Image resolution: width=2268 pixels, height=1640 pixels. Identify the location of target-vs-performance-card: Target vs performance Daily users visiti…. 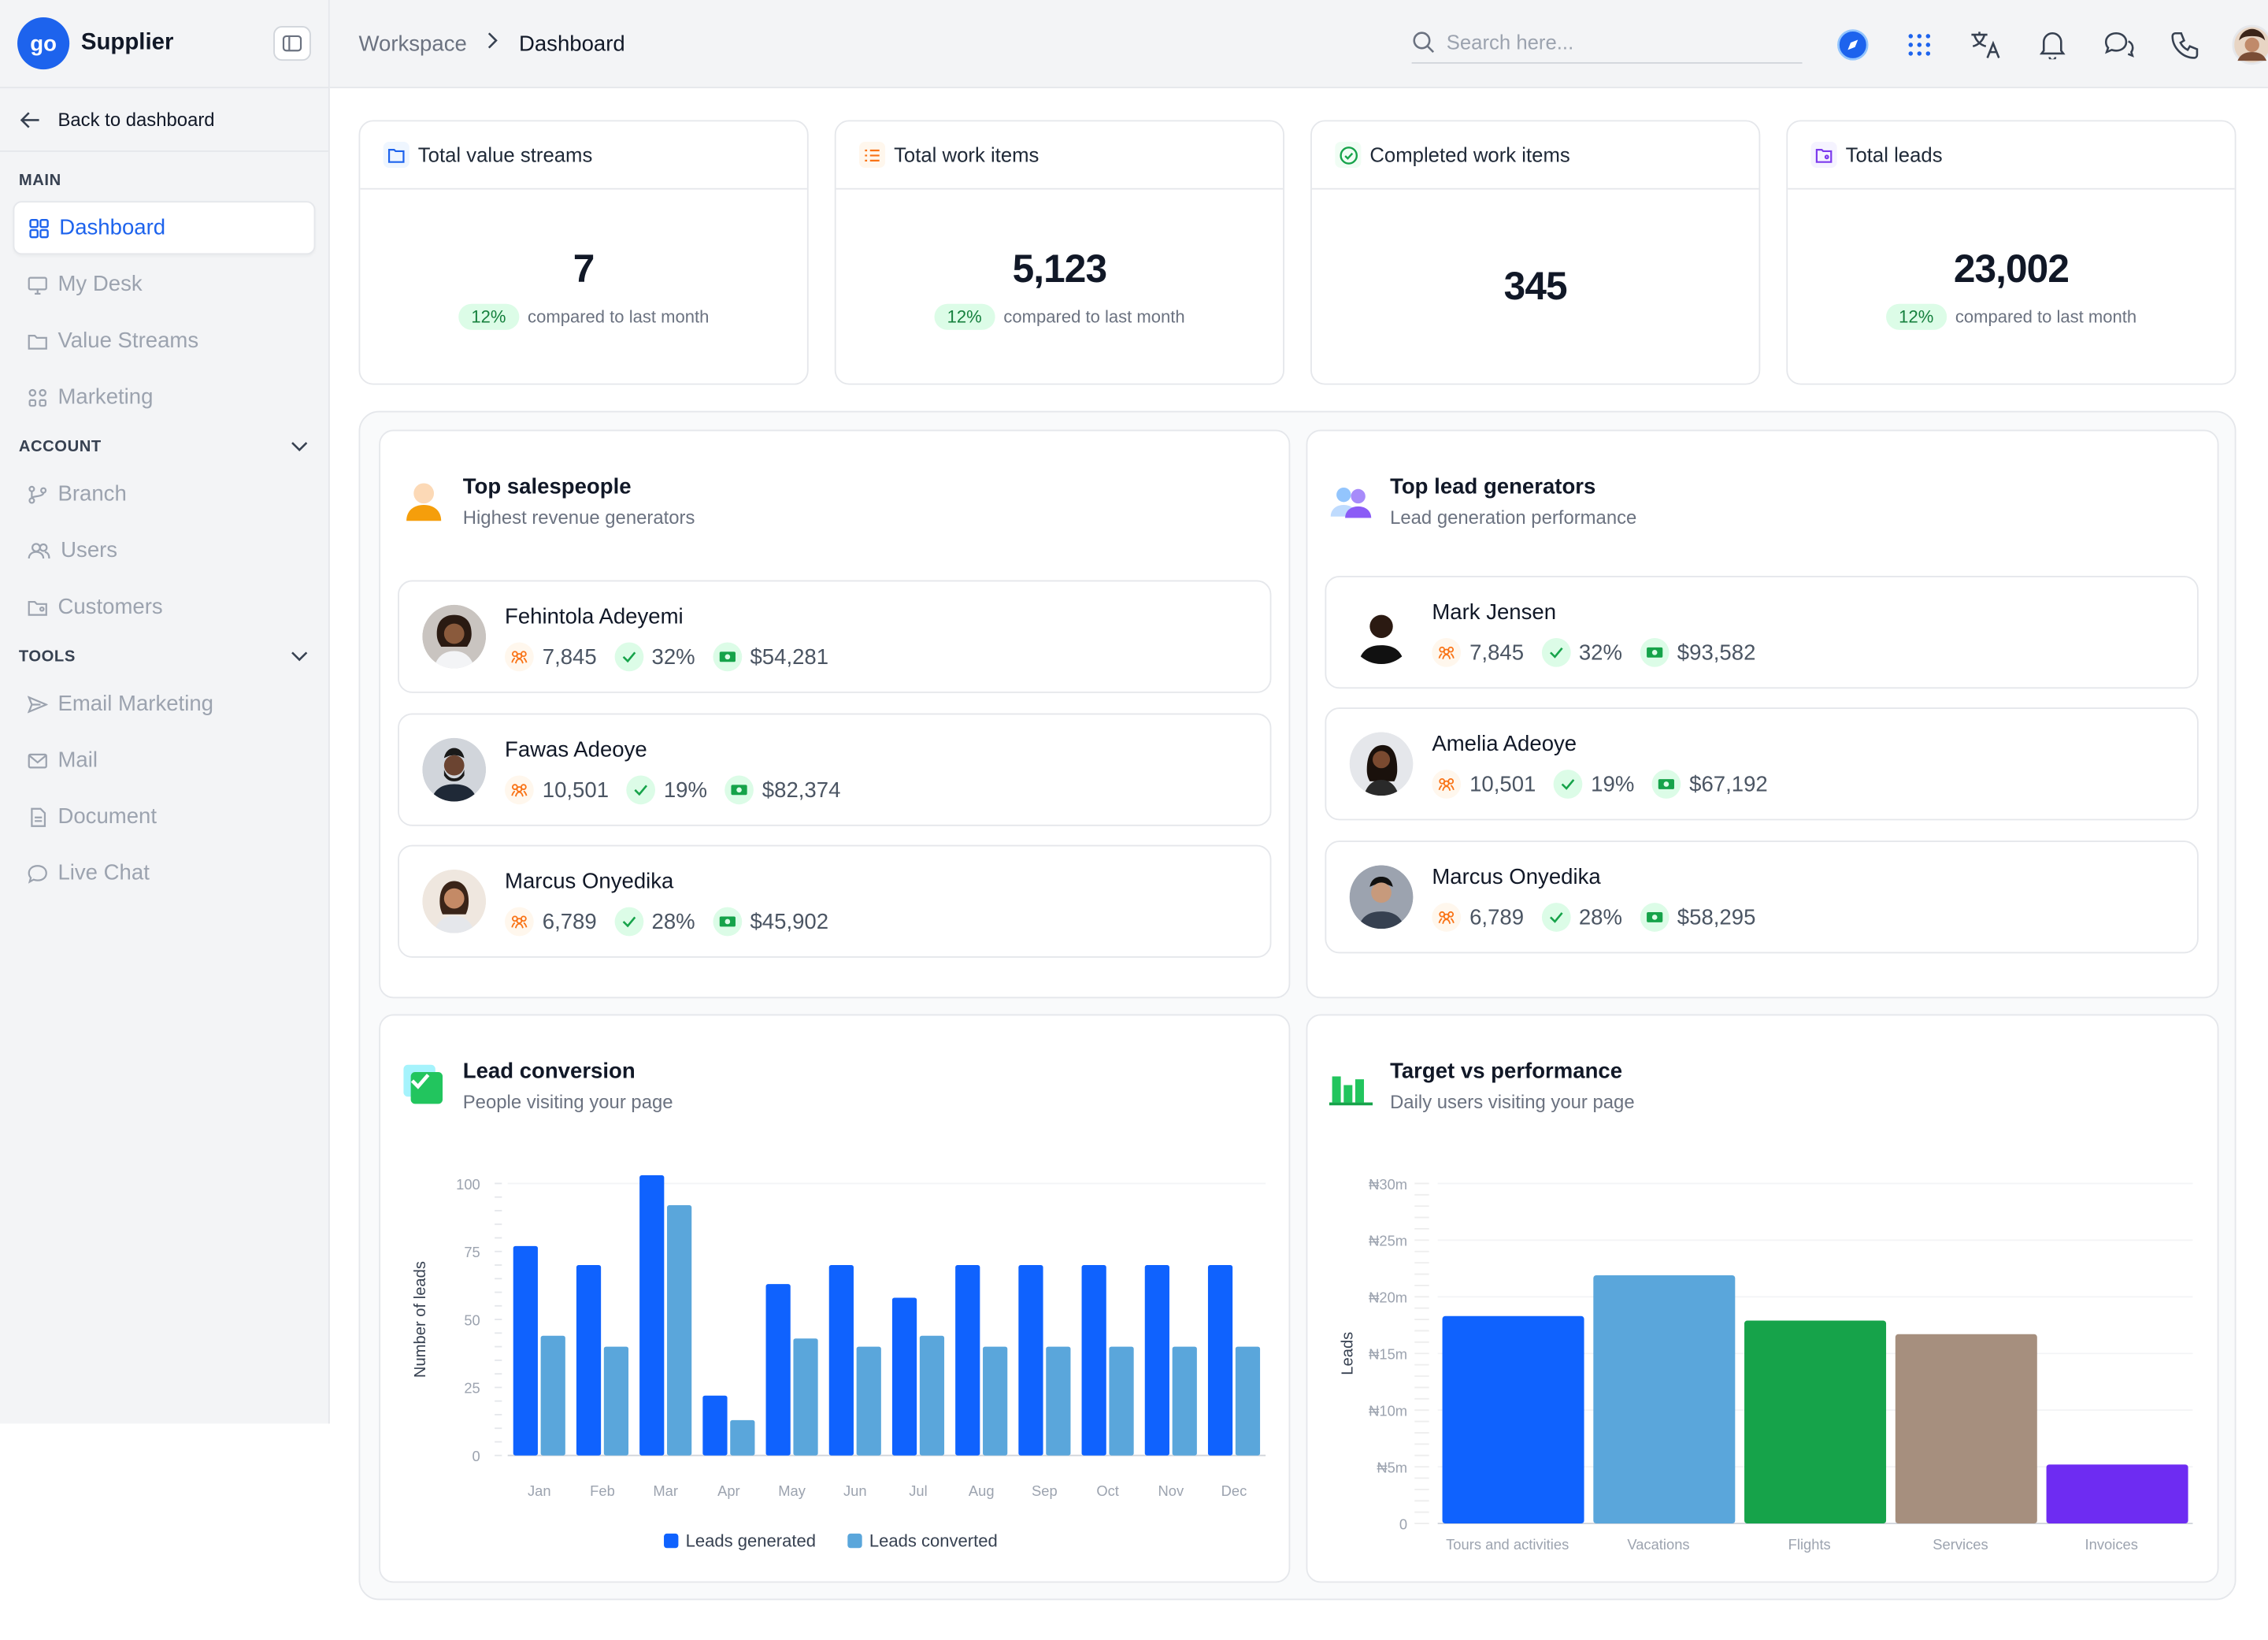
(1762, 1298).